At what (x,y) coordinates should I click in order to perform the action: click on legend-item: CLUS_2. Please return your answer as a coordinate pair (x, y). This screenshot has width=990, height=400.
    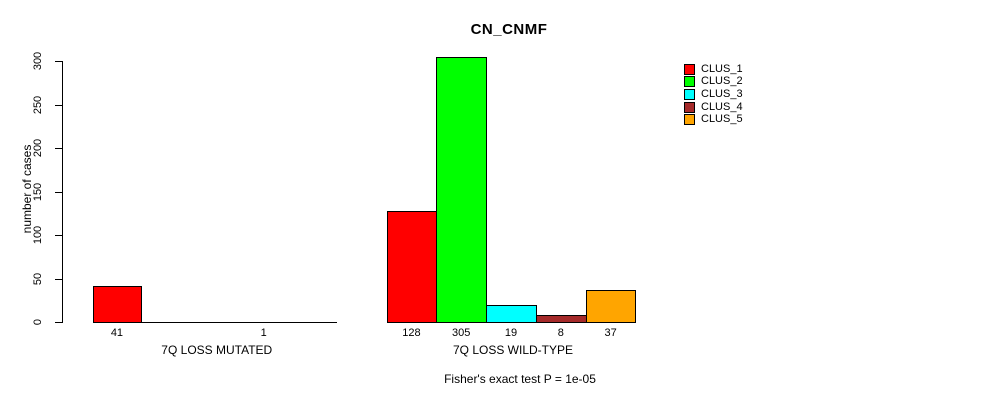
    Looking at the image, I should click on (713, 82).